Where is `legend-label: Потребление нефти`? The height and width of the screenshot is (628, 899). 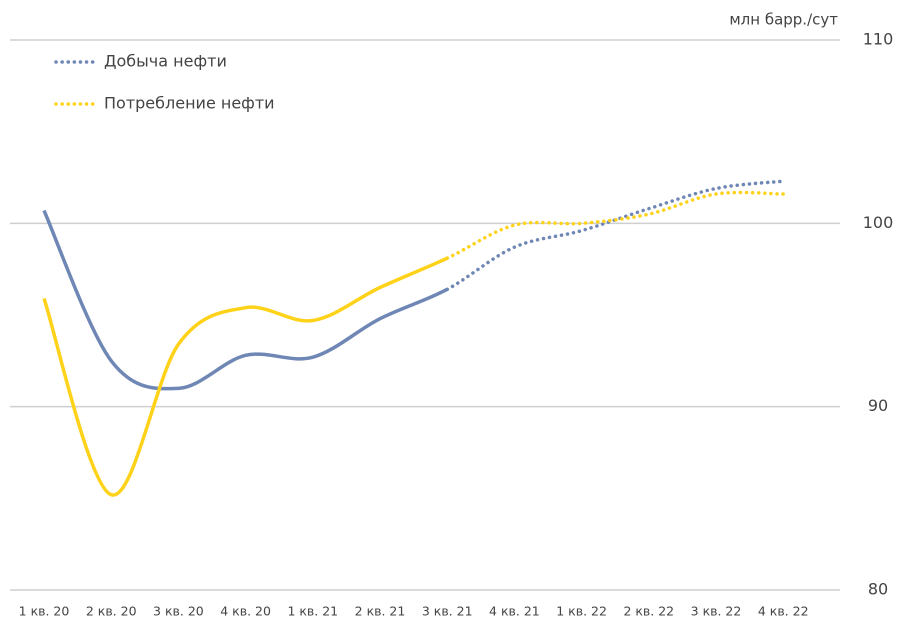
legend-label: Потребление нефти is located at coordinates (189, 103).